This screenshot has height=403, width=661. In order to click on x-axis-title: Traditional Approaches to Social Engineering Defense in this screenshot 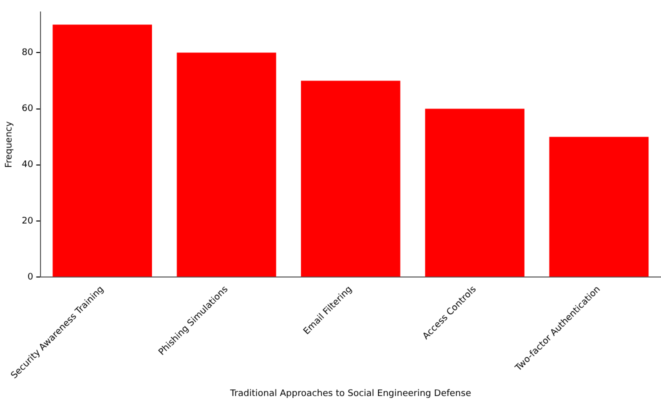, I will do `click(350, 393)`.